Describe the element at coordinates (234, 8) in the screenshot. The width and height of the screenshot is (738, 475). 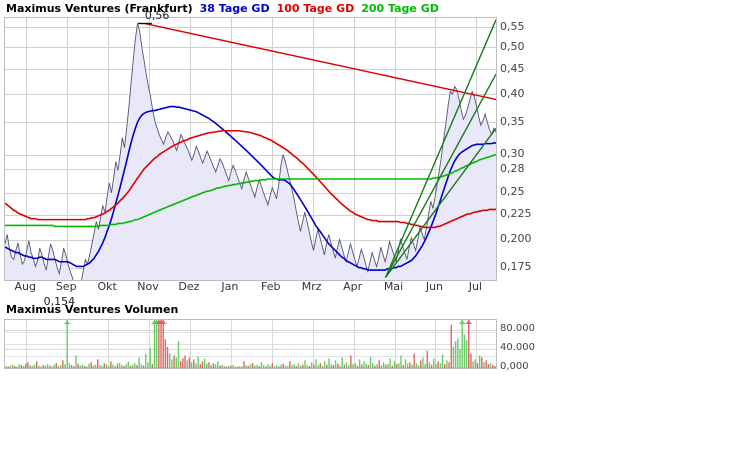
I see `legend-item-38-tage-gd: 38 Tage GD` at that location.